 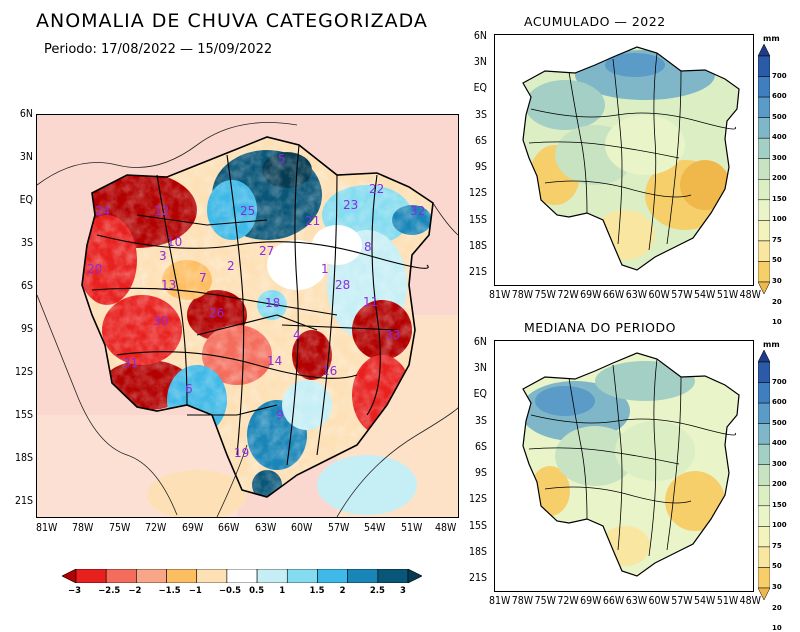 I want to click on basin-number: 21, so click(x=312, y=221).